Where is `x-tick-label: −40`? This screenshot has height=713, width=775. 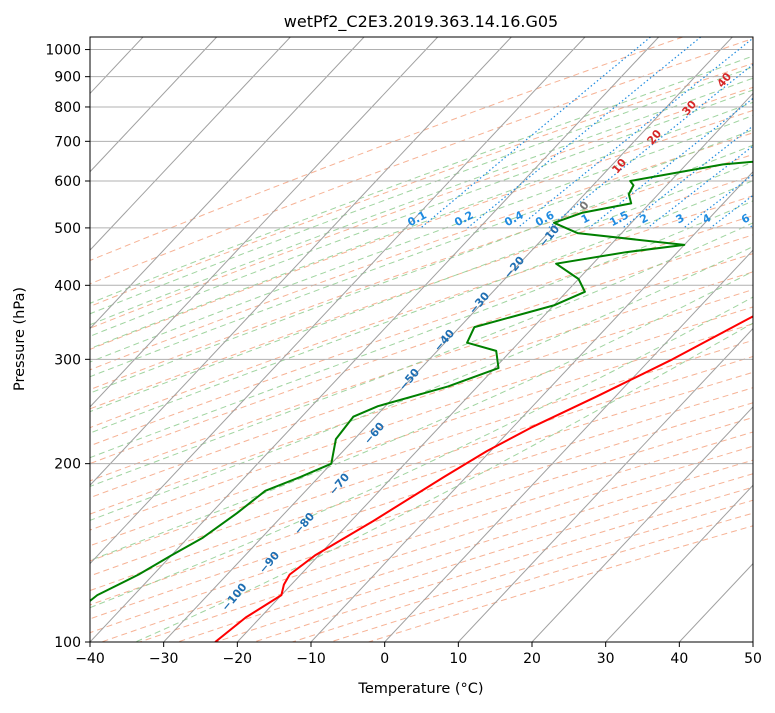
x-tick-label: −40 is located at coordinates (90, 659).